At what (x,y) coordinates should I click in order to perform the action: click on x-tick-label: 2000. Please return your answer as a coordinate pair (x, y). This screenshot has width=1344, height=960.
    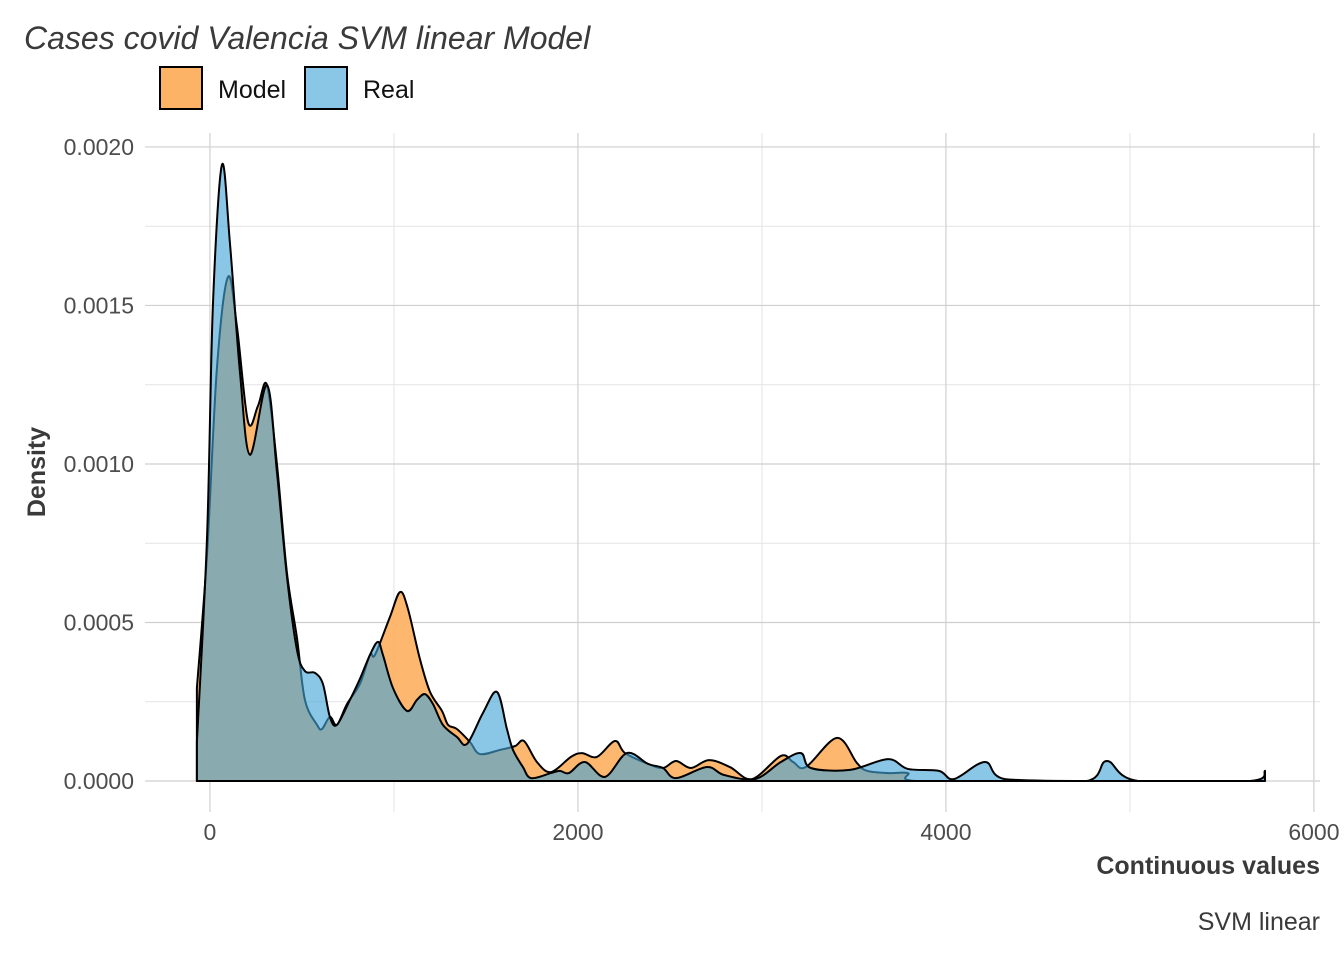
    Looking at the image, I should click on (577, 832).